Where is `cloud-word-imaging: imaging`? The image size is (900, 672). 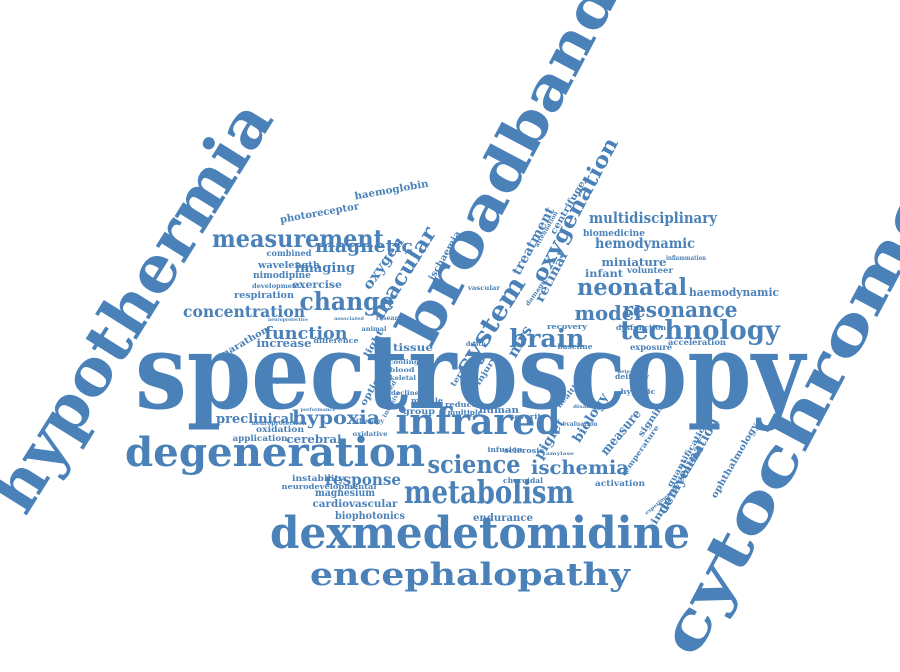
cloud-word-imaging: imaging is located at coordinates (325, 268).